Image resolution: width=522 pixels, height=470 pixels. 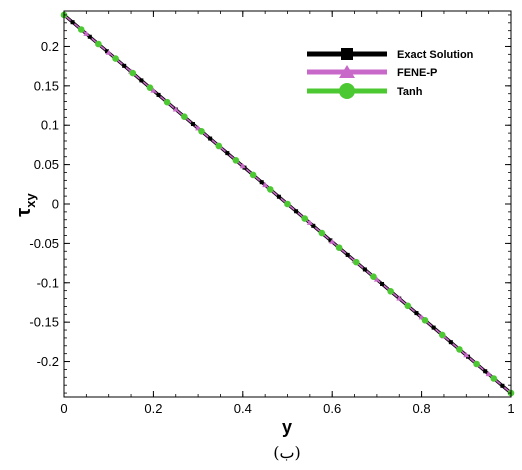 What do you see at coordinates (48, 361) in the screenshot?
I see `y-tick-label: -0.2` at bounding box center [48, 361].